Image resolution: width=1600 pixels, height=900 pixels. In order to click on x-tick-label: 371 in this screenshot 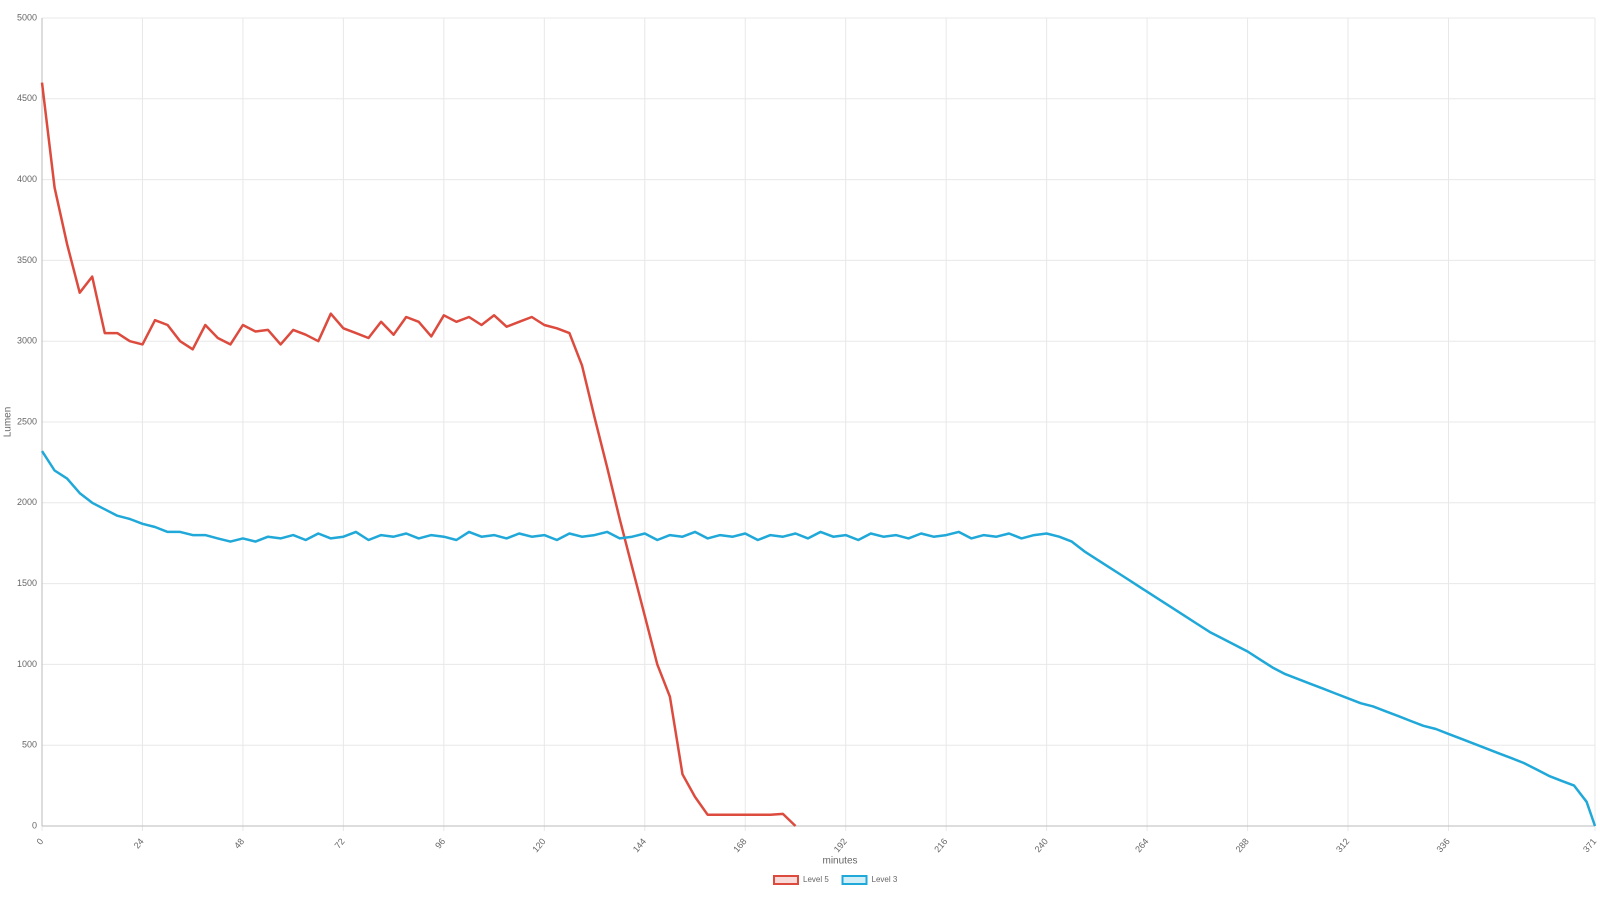, I will do `click(1589, 845)`.